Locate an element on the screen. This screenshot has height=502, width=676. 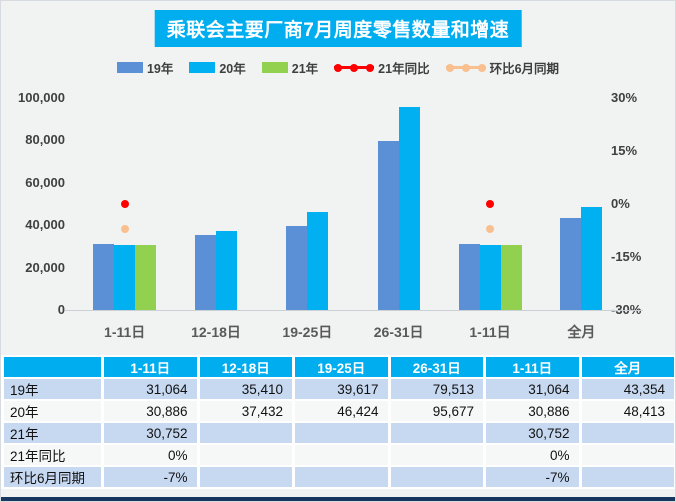
chart-title: 乘联会主要厂商7月周度零售数量和增速 is located at coordinates (338, 28).